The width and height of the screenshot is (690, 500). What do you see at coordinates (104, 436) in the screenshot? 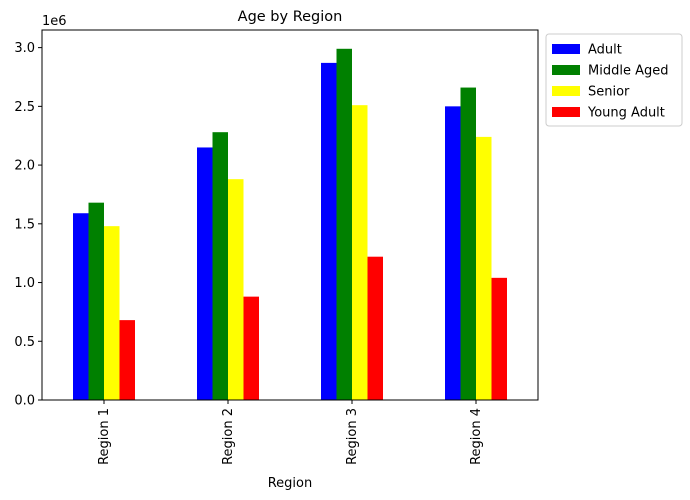
I see `x-tick-label: Region 1` at bounding box center [104, 436].